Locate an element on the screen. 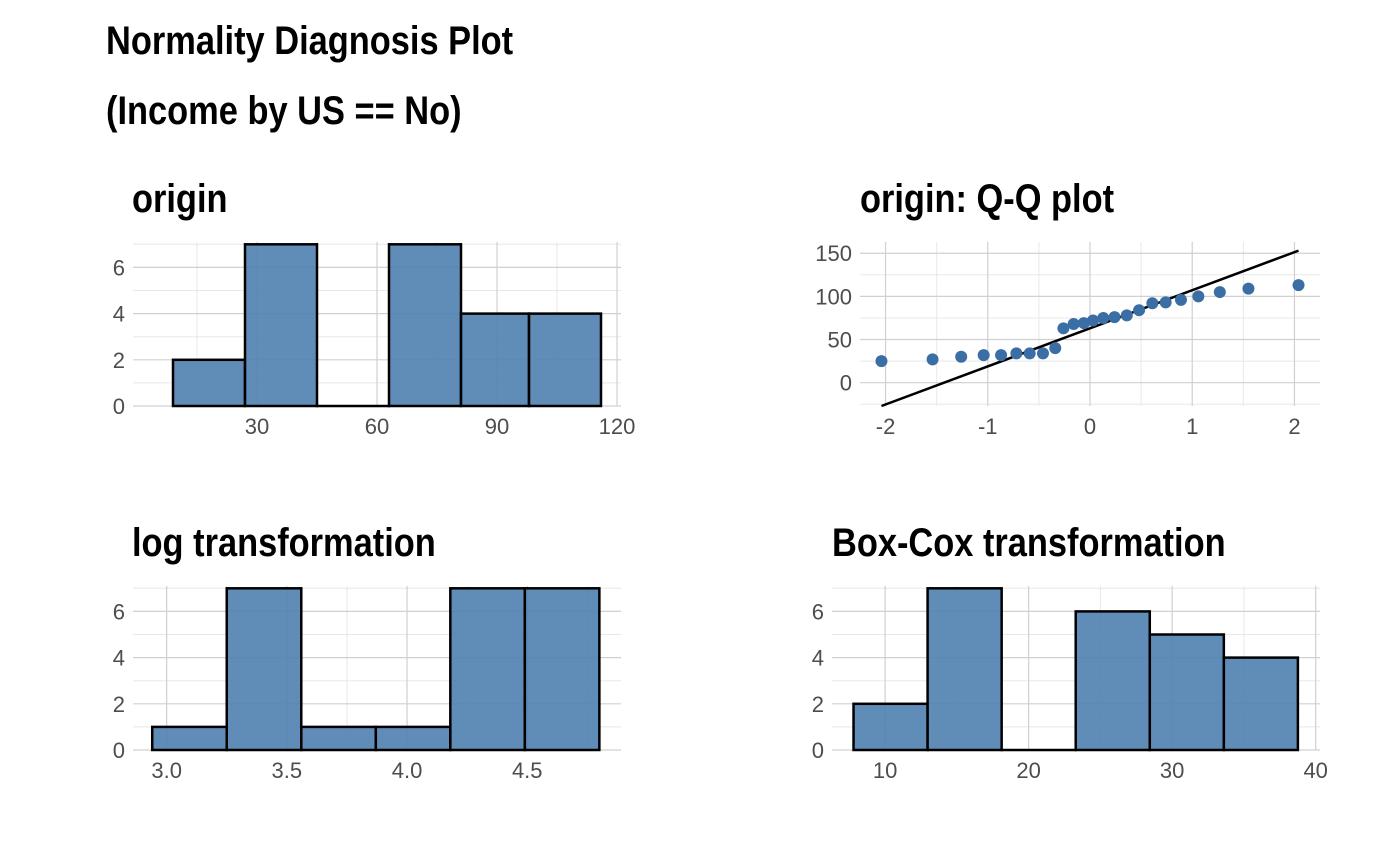 The width and height of the screenshot is (1400, 866). page-title-line-2: (Income by US == No) is located at coordinates (284, 111).